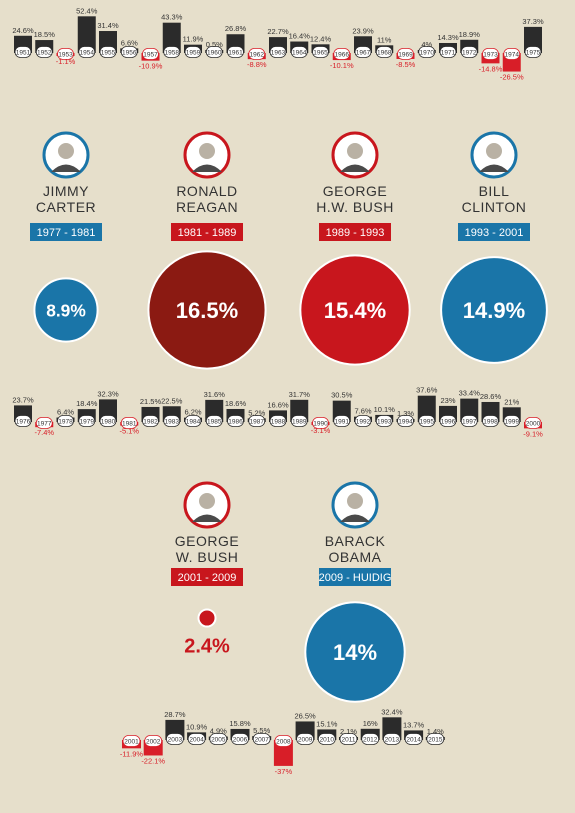 The image size is (575, 813). Describe the element at coordinates (240, 739) in the screenshot. I see `year-badge-2006` at that location.